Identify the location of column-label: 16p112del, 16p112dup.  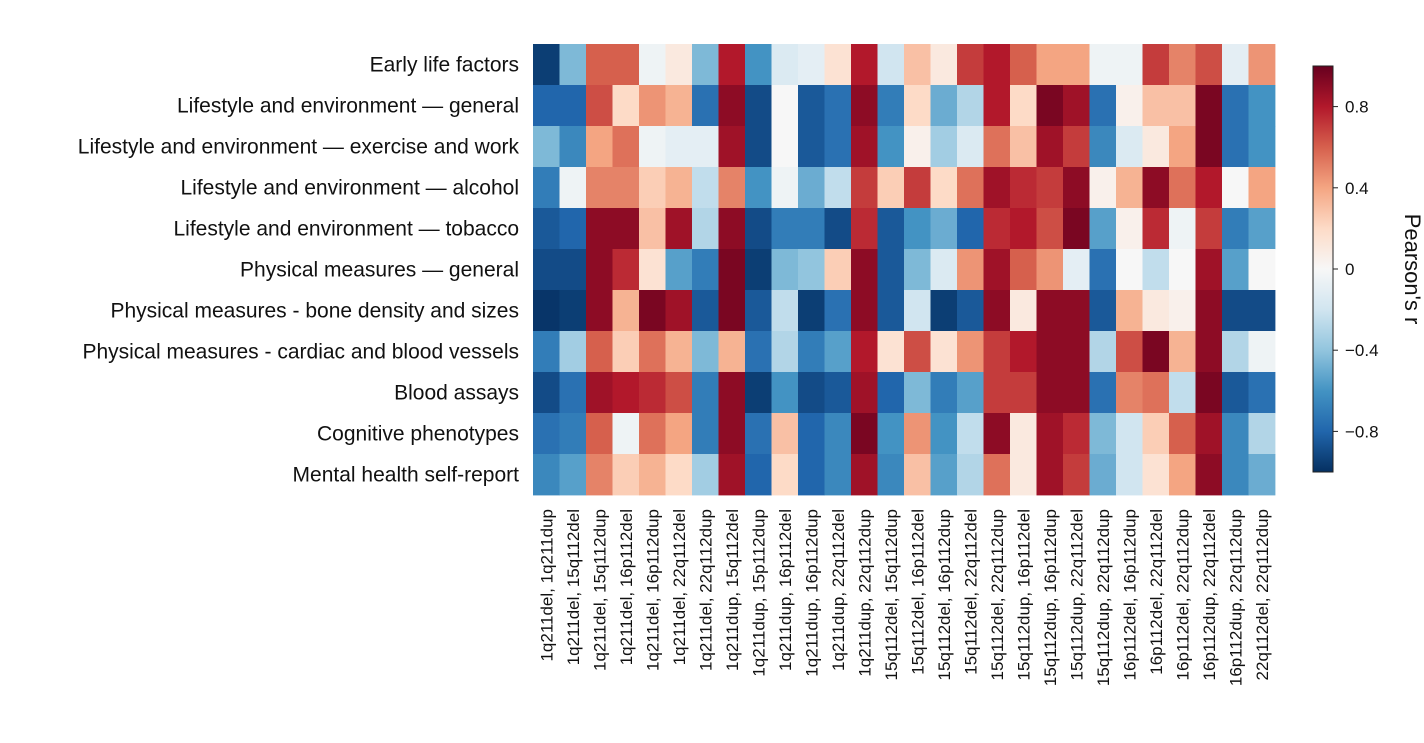
(1129, 594).